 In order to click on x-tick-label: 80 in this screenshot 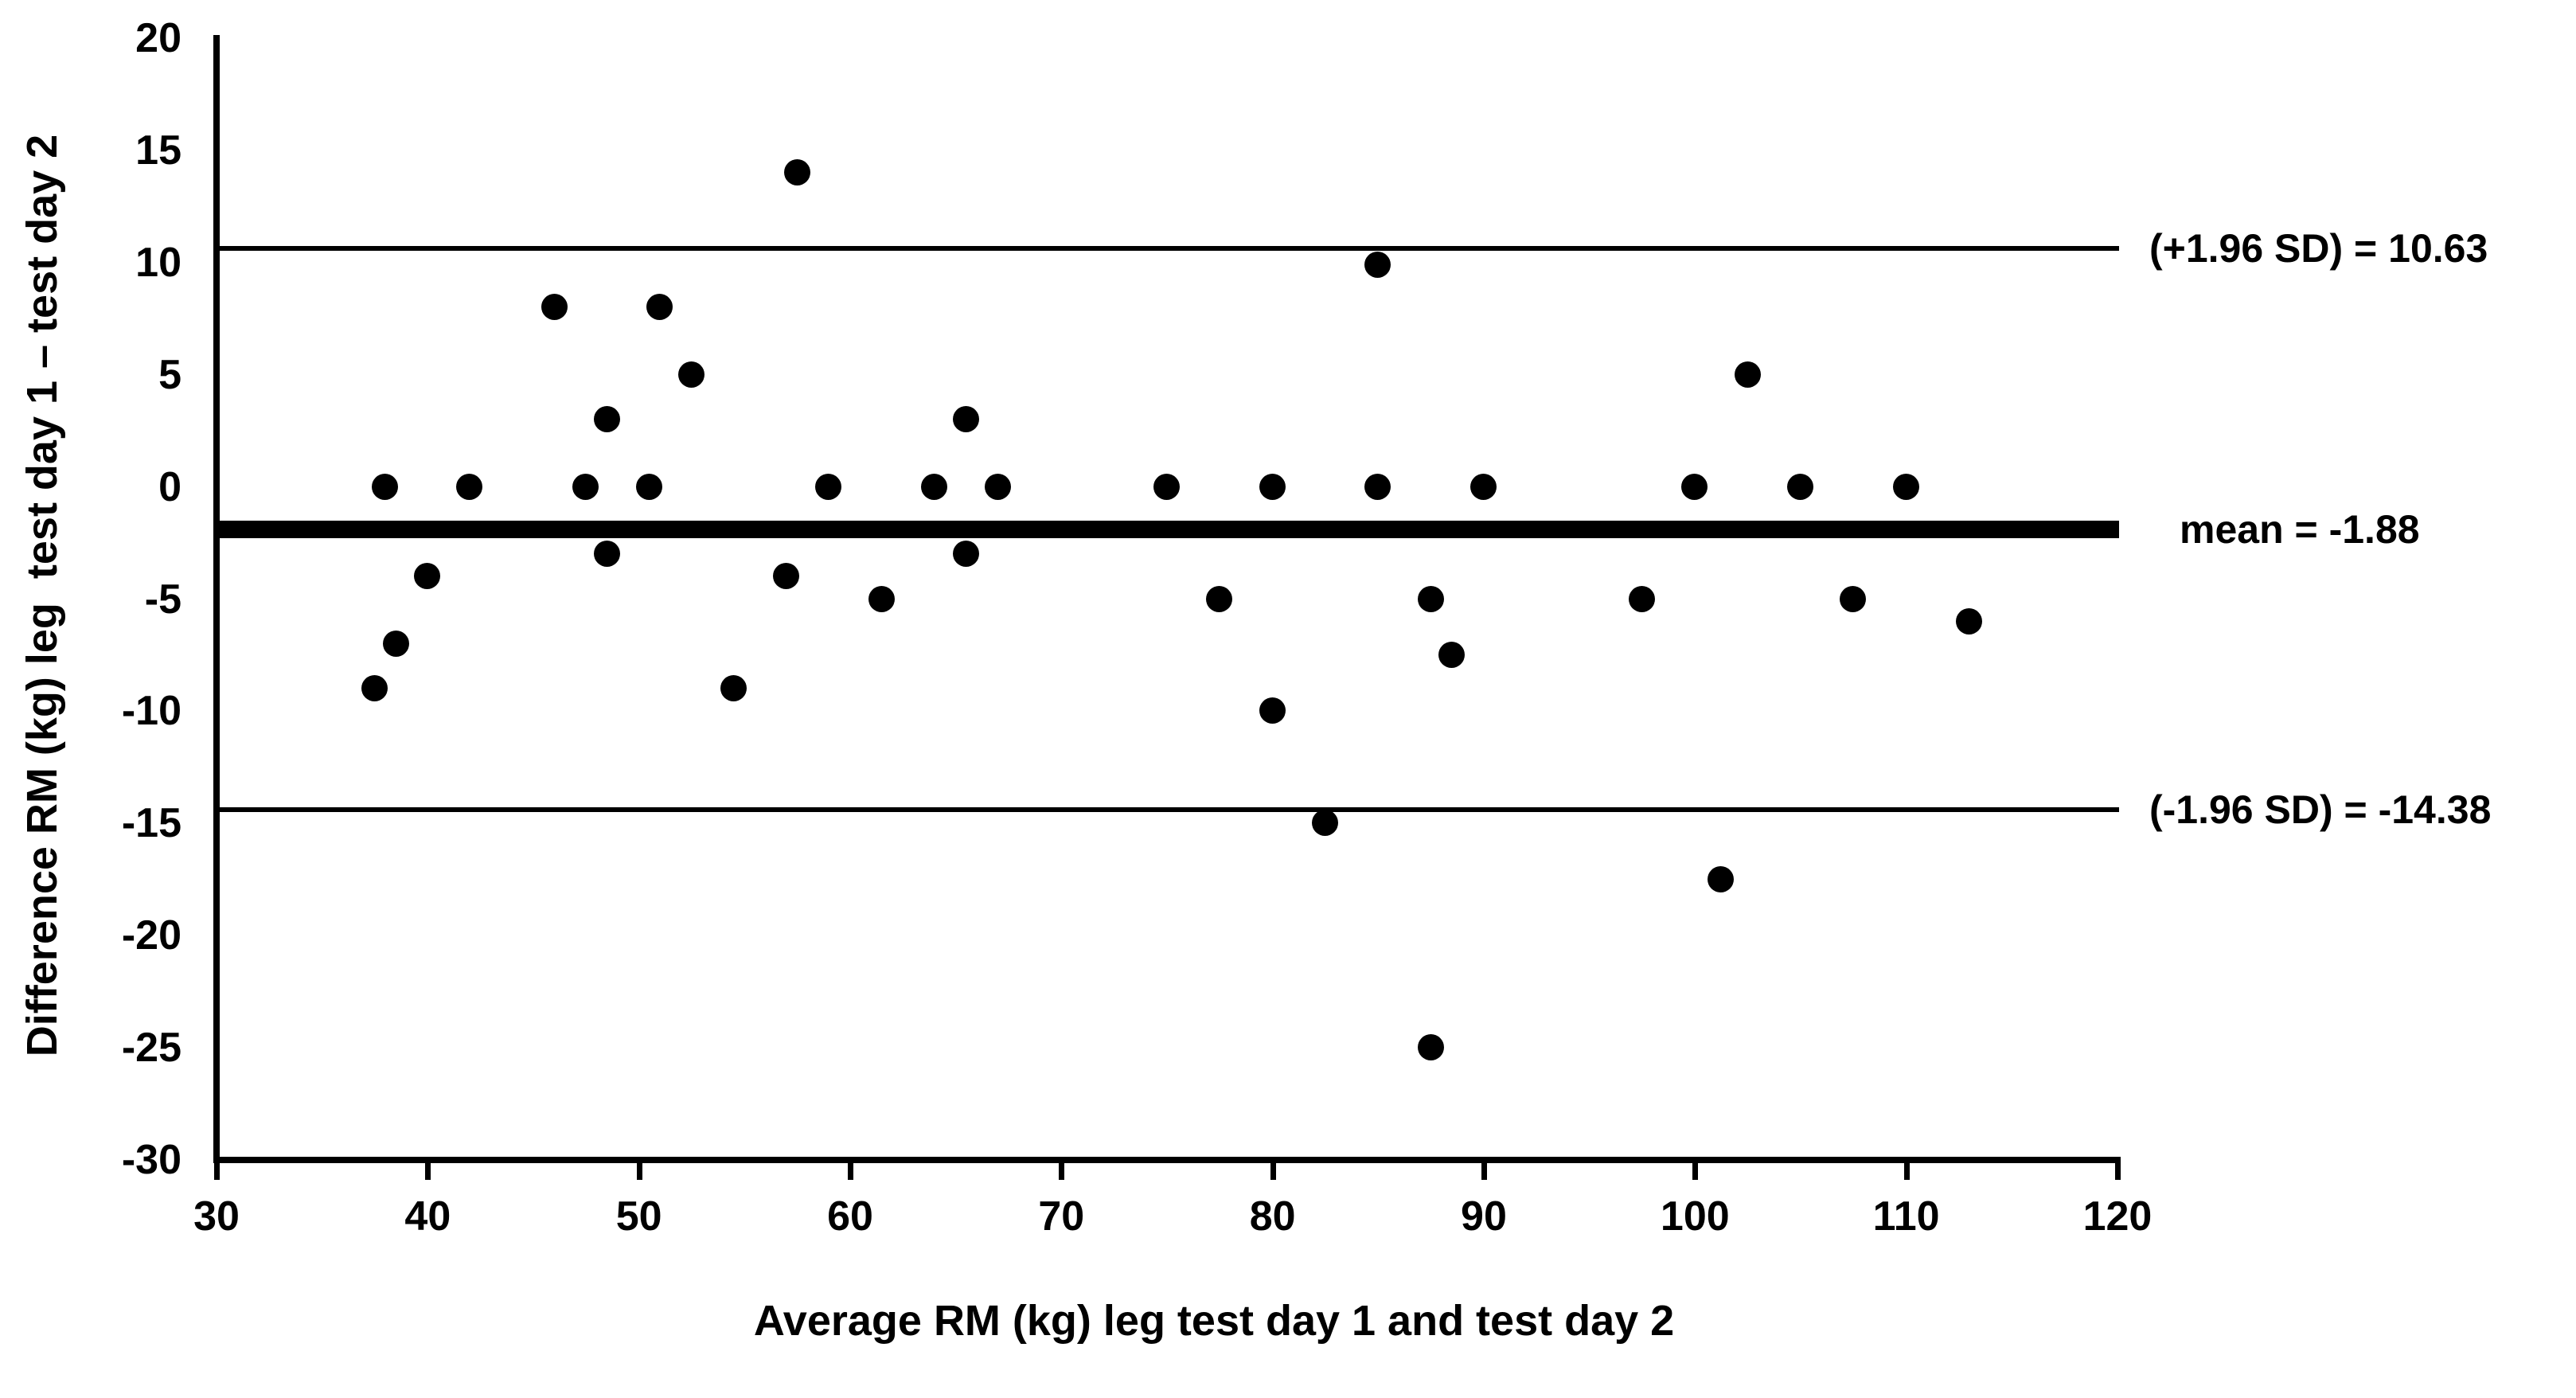, I will do `click(1272, 1216)`.